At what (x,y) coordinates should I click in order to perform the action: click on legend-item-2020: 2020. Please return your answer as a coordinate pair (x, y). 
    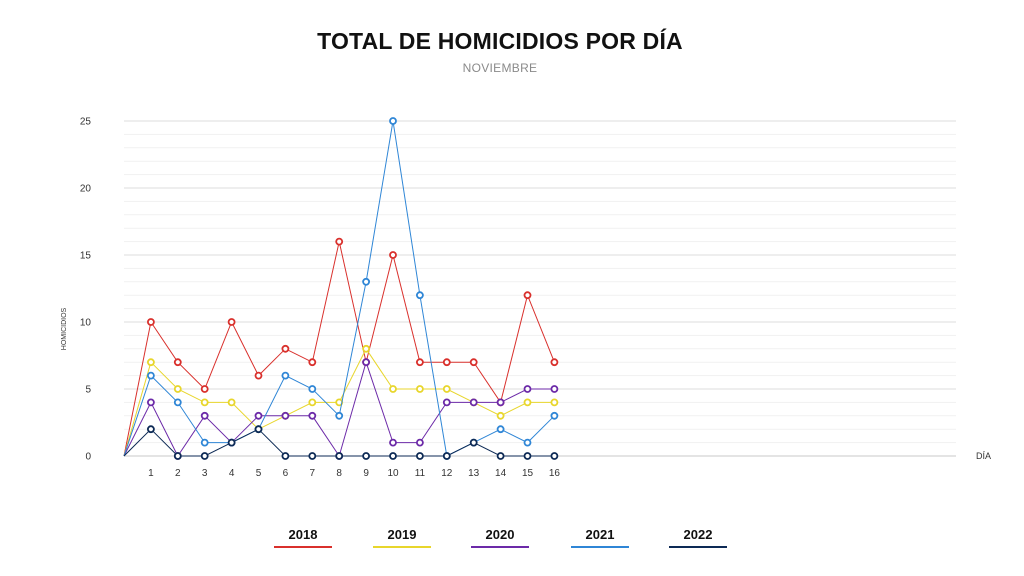
    Looking at the image, I should click on (500, 537).